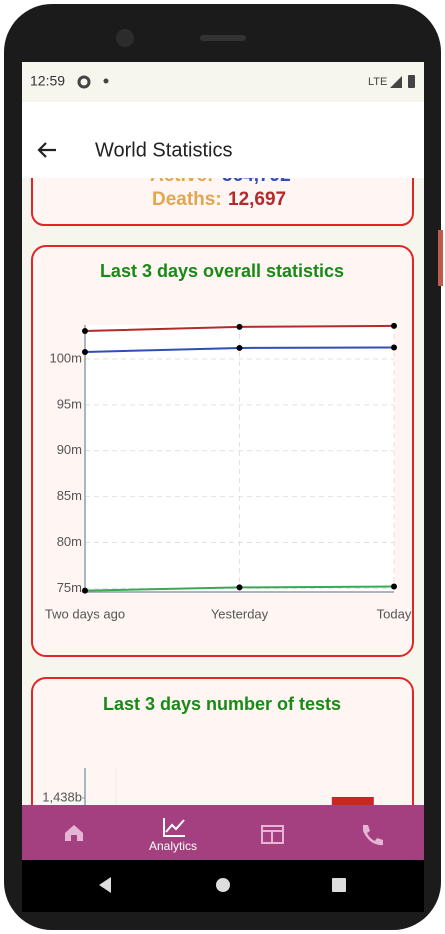  I want to click on active-value: 564,792, so click(256, 175).